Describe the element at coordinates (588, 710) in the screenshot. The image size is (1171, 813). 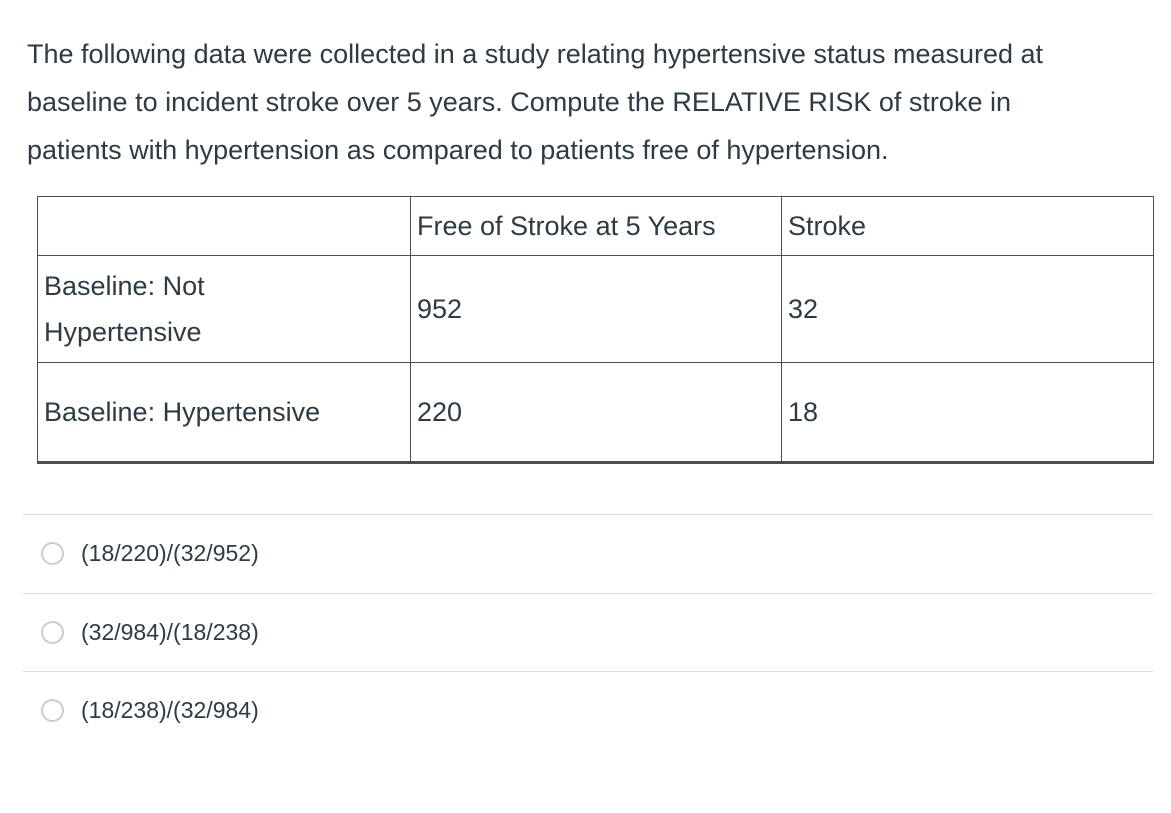
I see `answer-option-3: (18/238)/(32/984)` at that location.